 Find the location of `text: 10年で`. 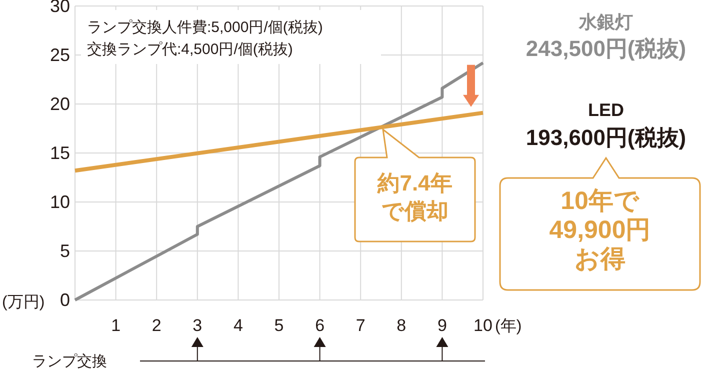

text: 10年で is located at coordinates (600, 201).